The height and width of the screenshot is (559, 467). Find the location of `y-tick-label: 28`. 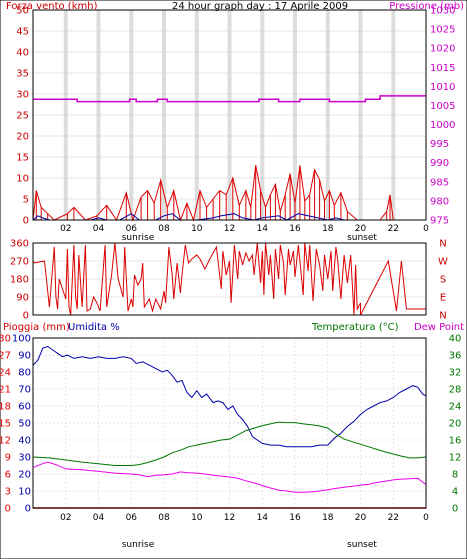

y-tick-label: 28 is located at coordinates (455, 390).